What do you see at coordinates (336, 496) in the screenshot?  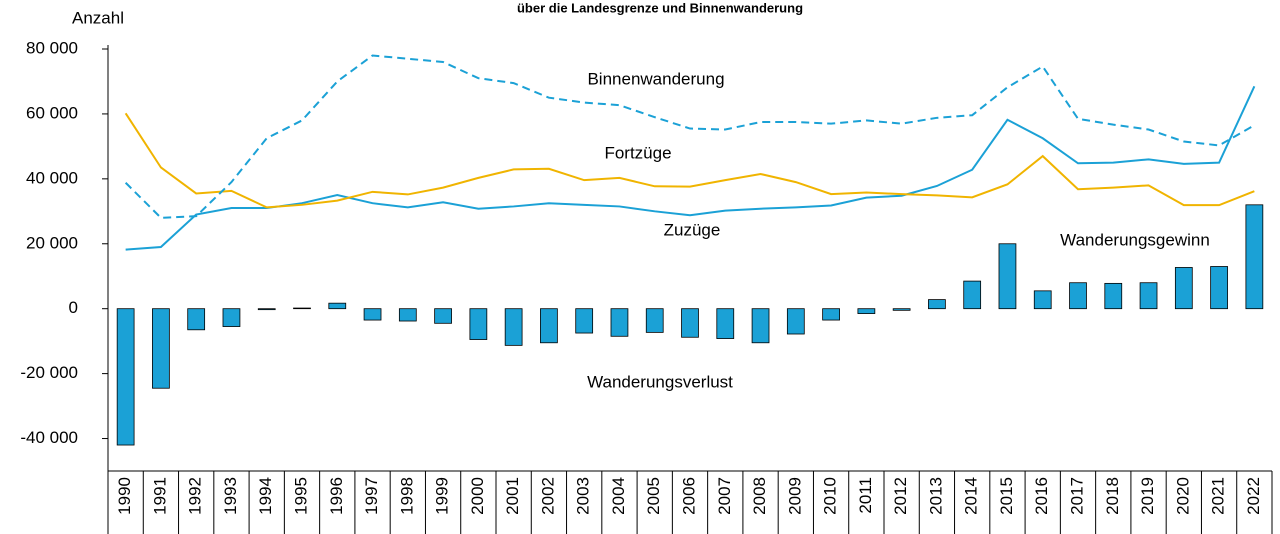 I see `x-tick-label: 1996` at bounding box center [336, 496].